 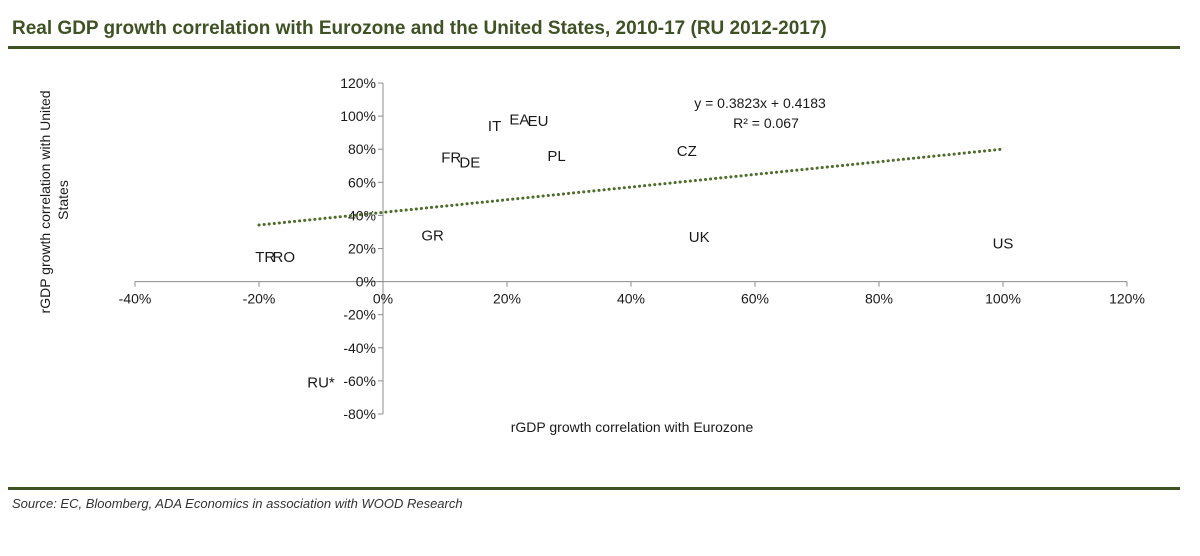 I want to click on x-tick-label: 100%, so click(x=1003, y=299).